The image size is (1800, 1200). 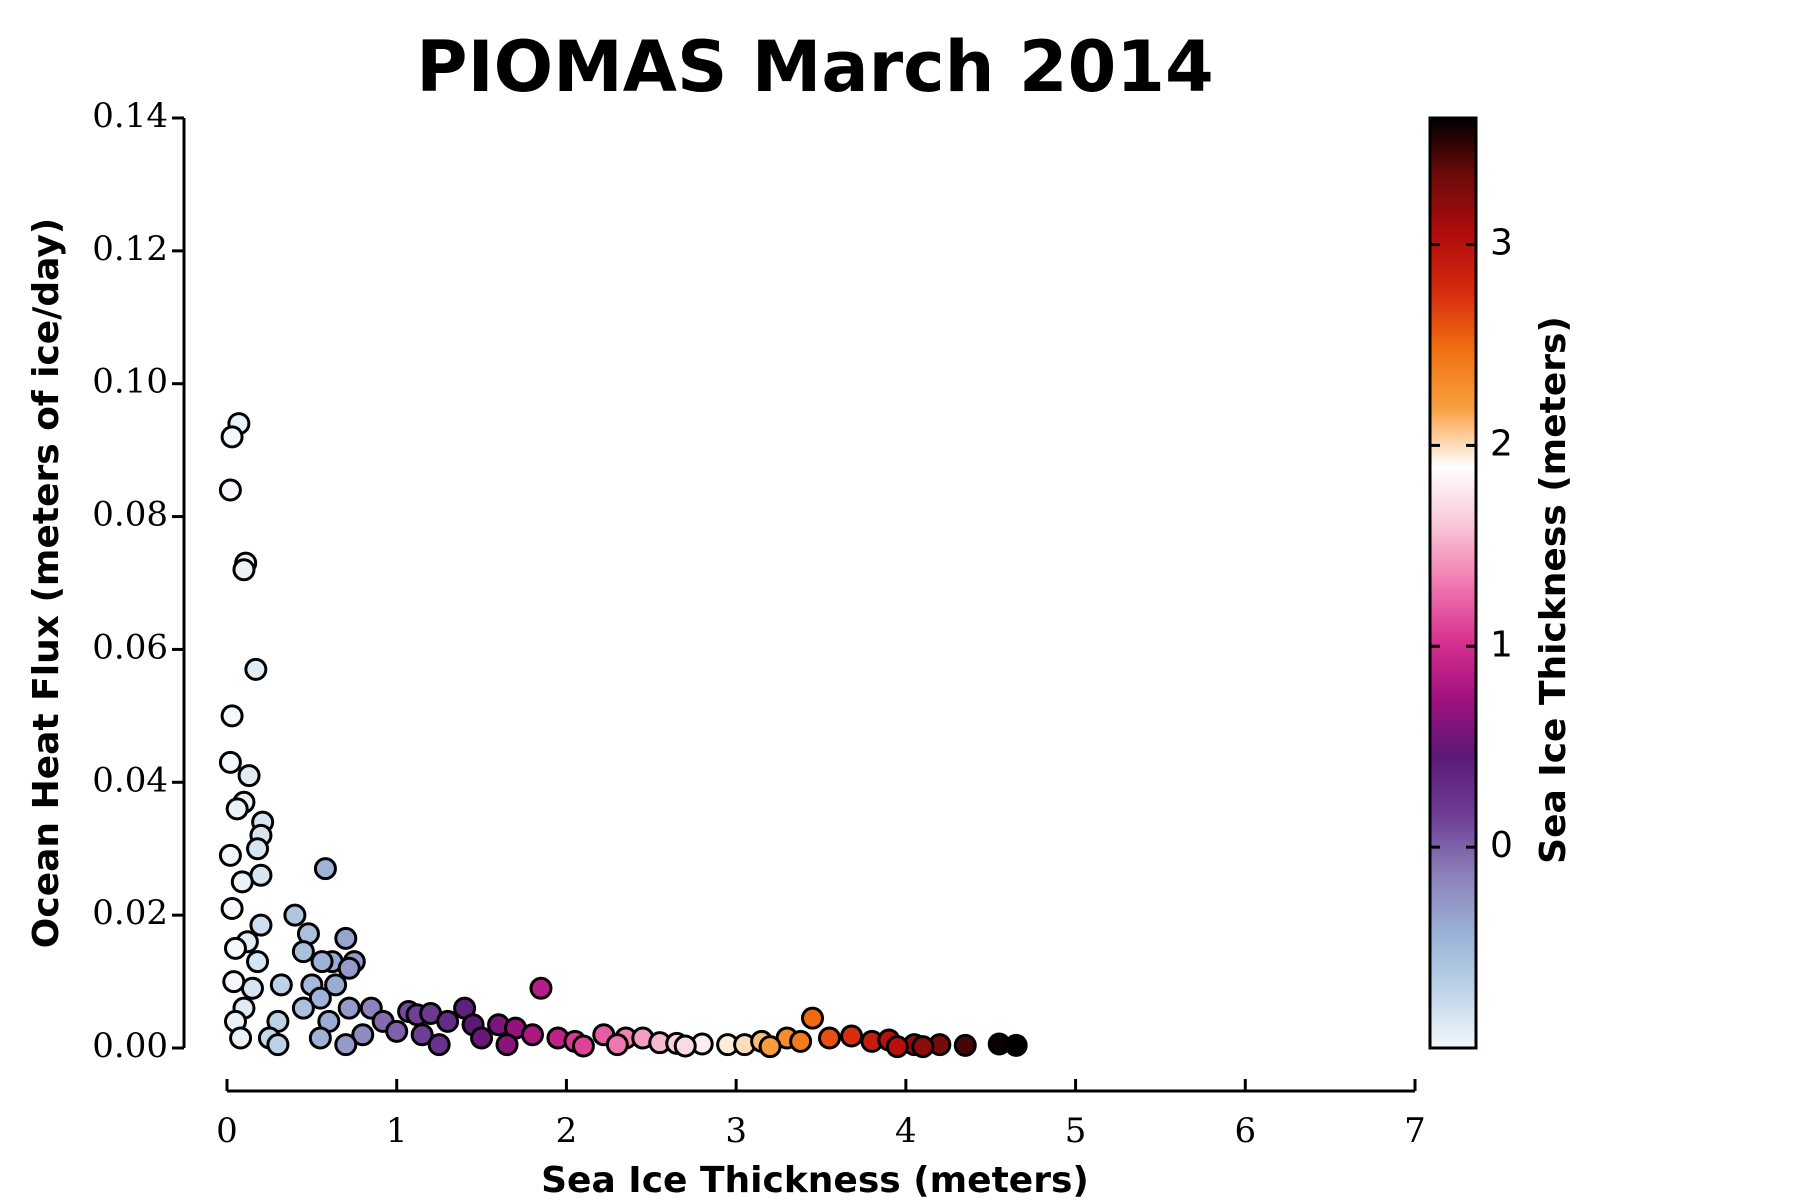 What do you see at coordinates (130, 116) in the screenshot?
I see `y-tick-label: 0.14` at bounding box center [130, 116].